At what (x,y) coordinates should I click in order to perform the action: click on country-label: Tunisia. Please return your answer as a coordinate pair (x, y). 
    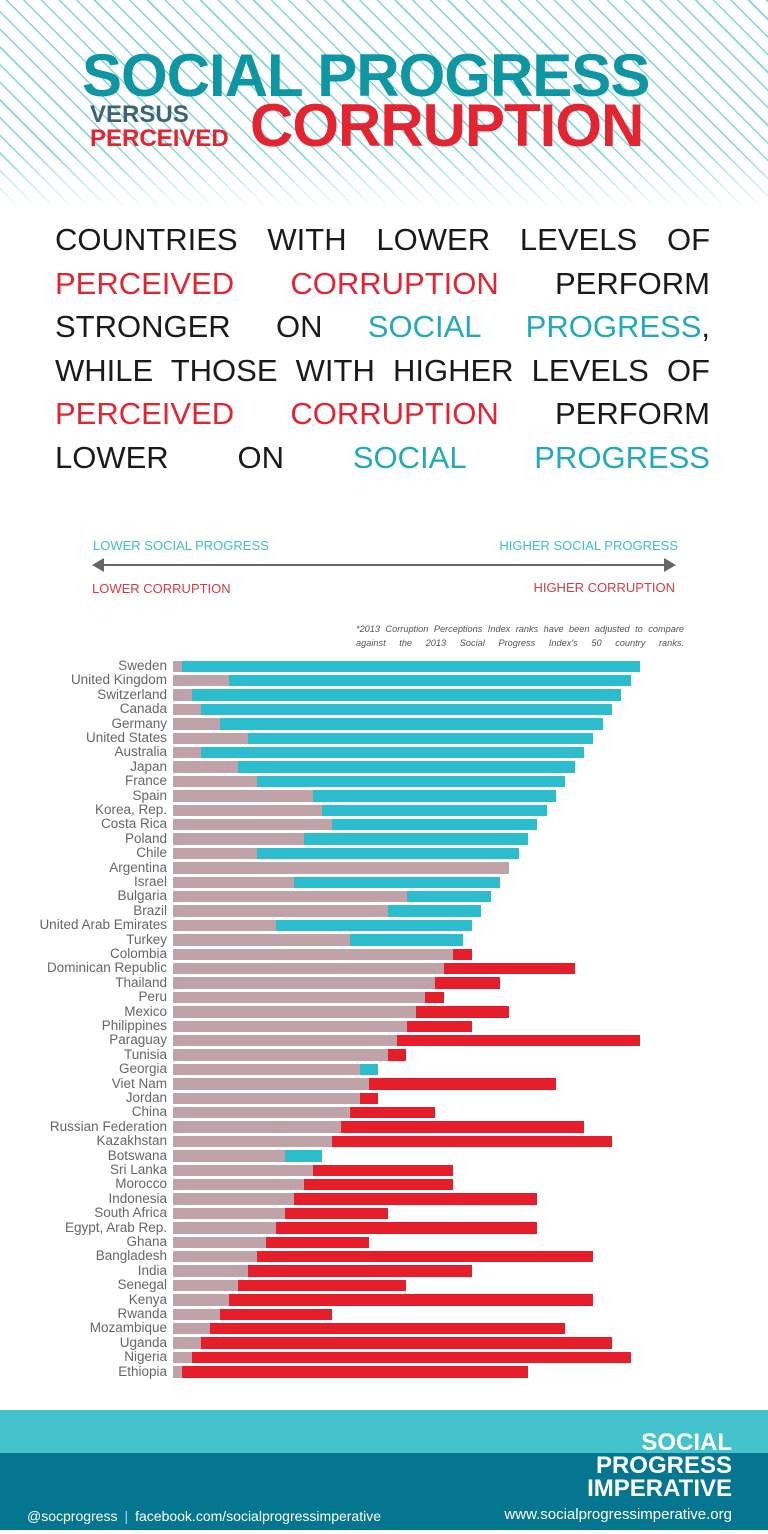
    Looking at the image, I should click on (145, 1054).